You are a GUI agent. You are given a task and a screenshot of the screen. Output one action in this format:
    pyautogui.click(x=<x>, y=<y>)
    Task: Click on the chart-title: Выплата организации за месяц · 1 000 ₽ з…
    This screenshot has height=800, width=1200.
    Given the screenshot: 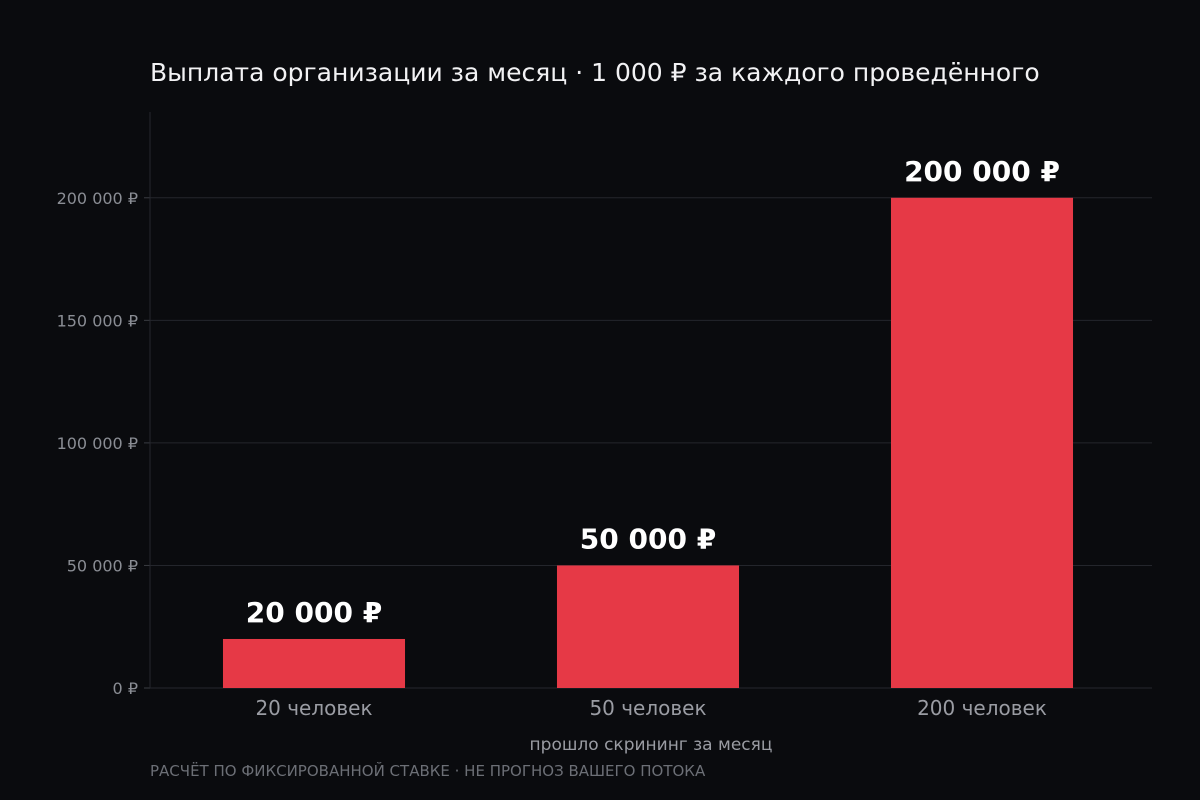 What is the action you would take?
    pyautogui.click(x=595, y=72)
    